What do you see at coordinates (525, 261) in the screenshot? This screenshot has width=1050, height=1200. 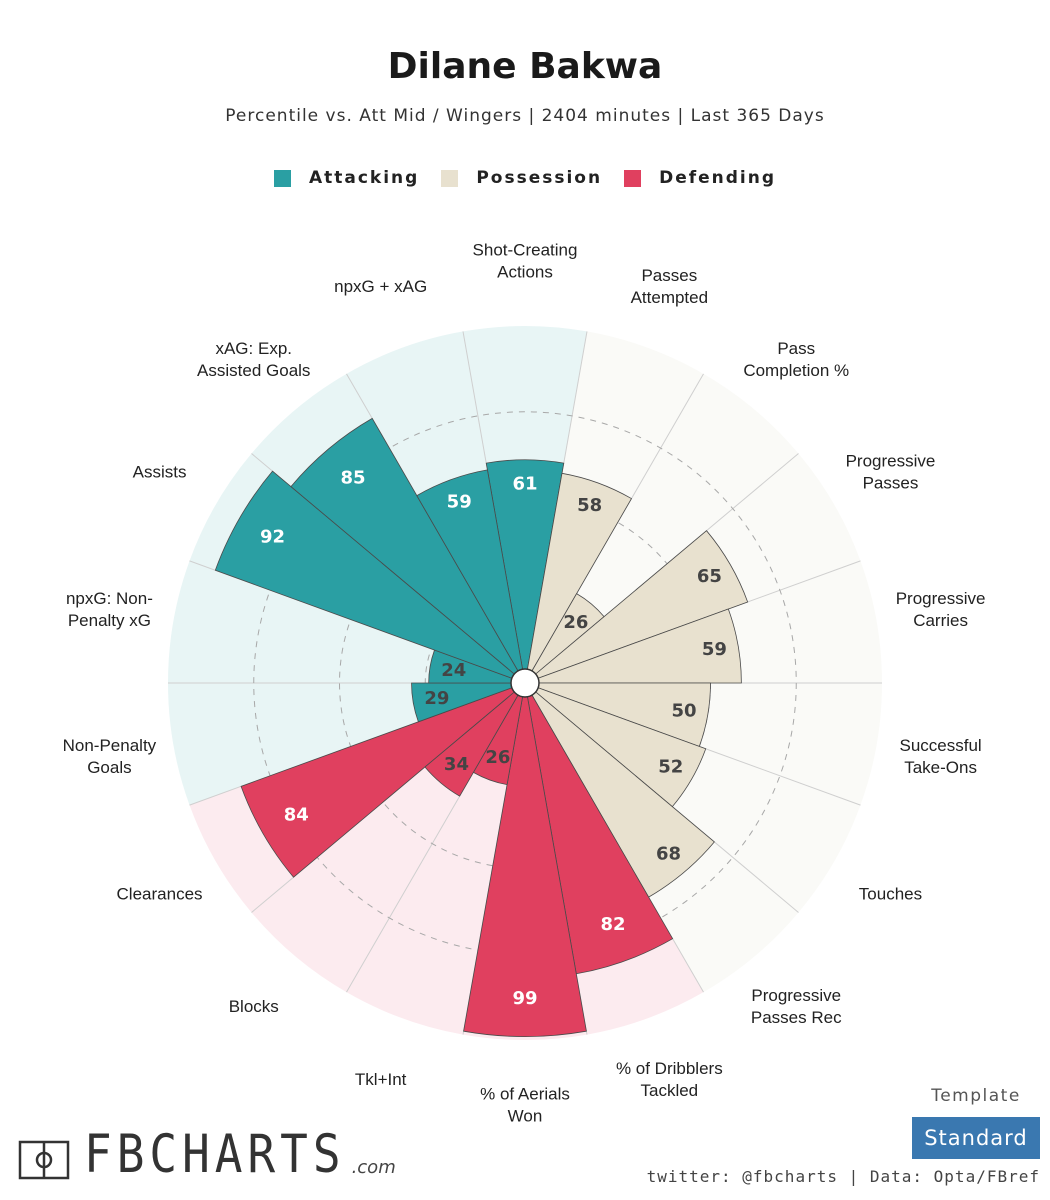 I see `category-label: Shot-Creating Actions` at bounding box center [525, 261].